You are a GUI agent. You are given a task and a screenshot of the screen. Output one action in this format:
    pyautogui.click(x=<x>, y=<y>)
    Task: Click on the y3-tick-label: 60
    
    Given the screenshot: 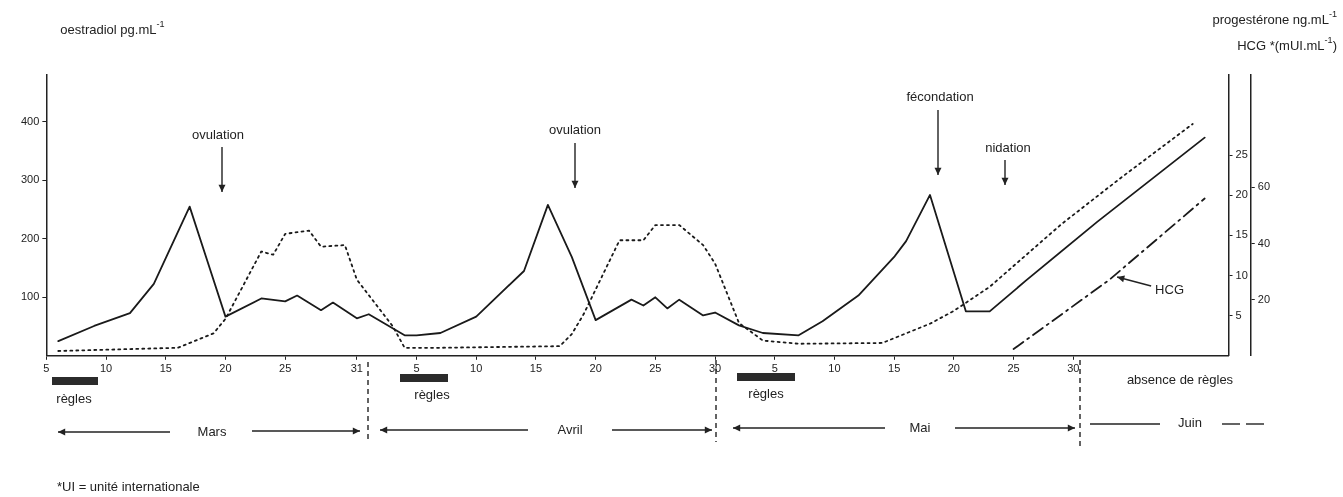 What is the action you would take?
    pyautogui.click(x=1264, y=186)
    